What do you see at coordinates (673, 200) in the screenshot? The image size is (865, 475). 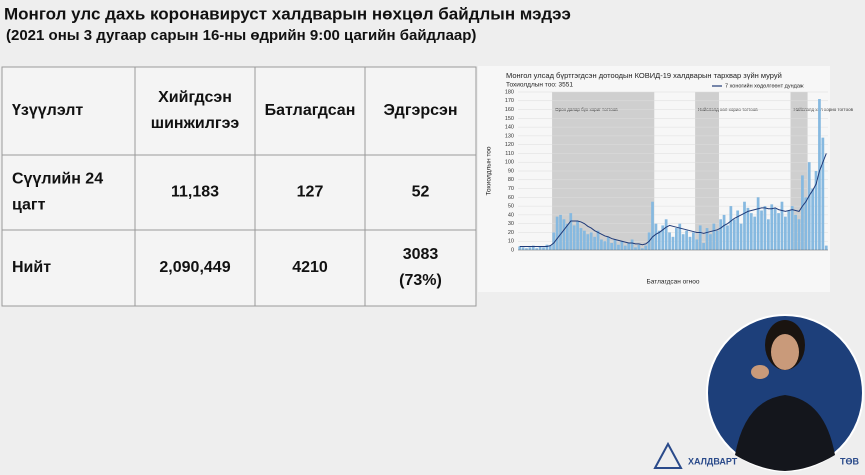 I see `moving-average-line` at bounding box center [673, 200].